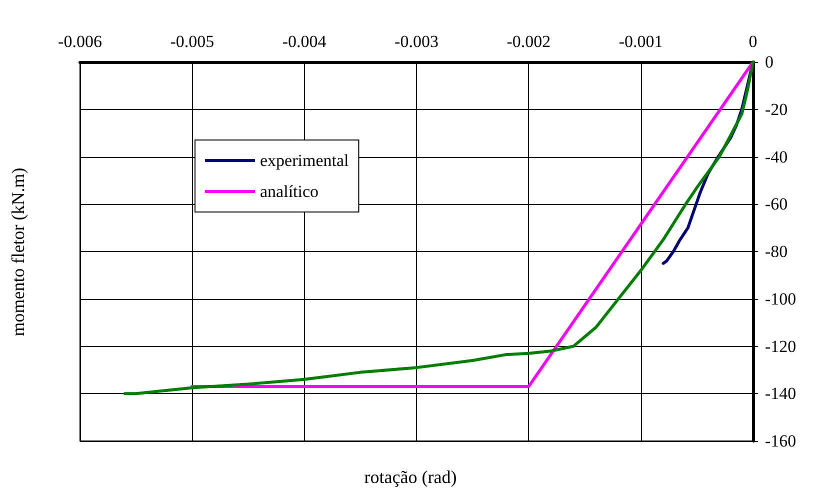 This screenshot has width=821, height=494. What do you see at coordinates (780, 394) in the screenshot?
I see `y-tick-label: -140` at bounding box center [780, 394].